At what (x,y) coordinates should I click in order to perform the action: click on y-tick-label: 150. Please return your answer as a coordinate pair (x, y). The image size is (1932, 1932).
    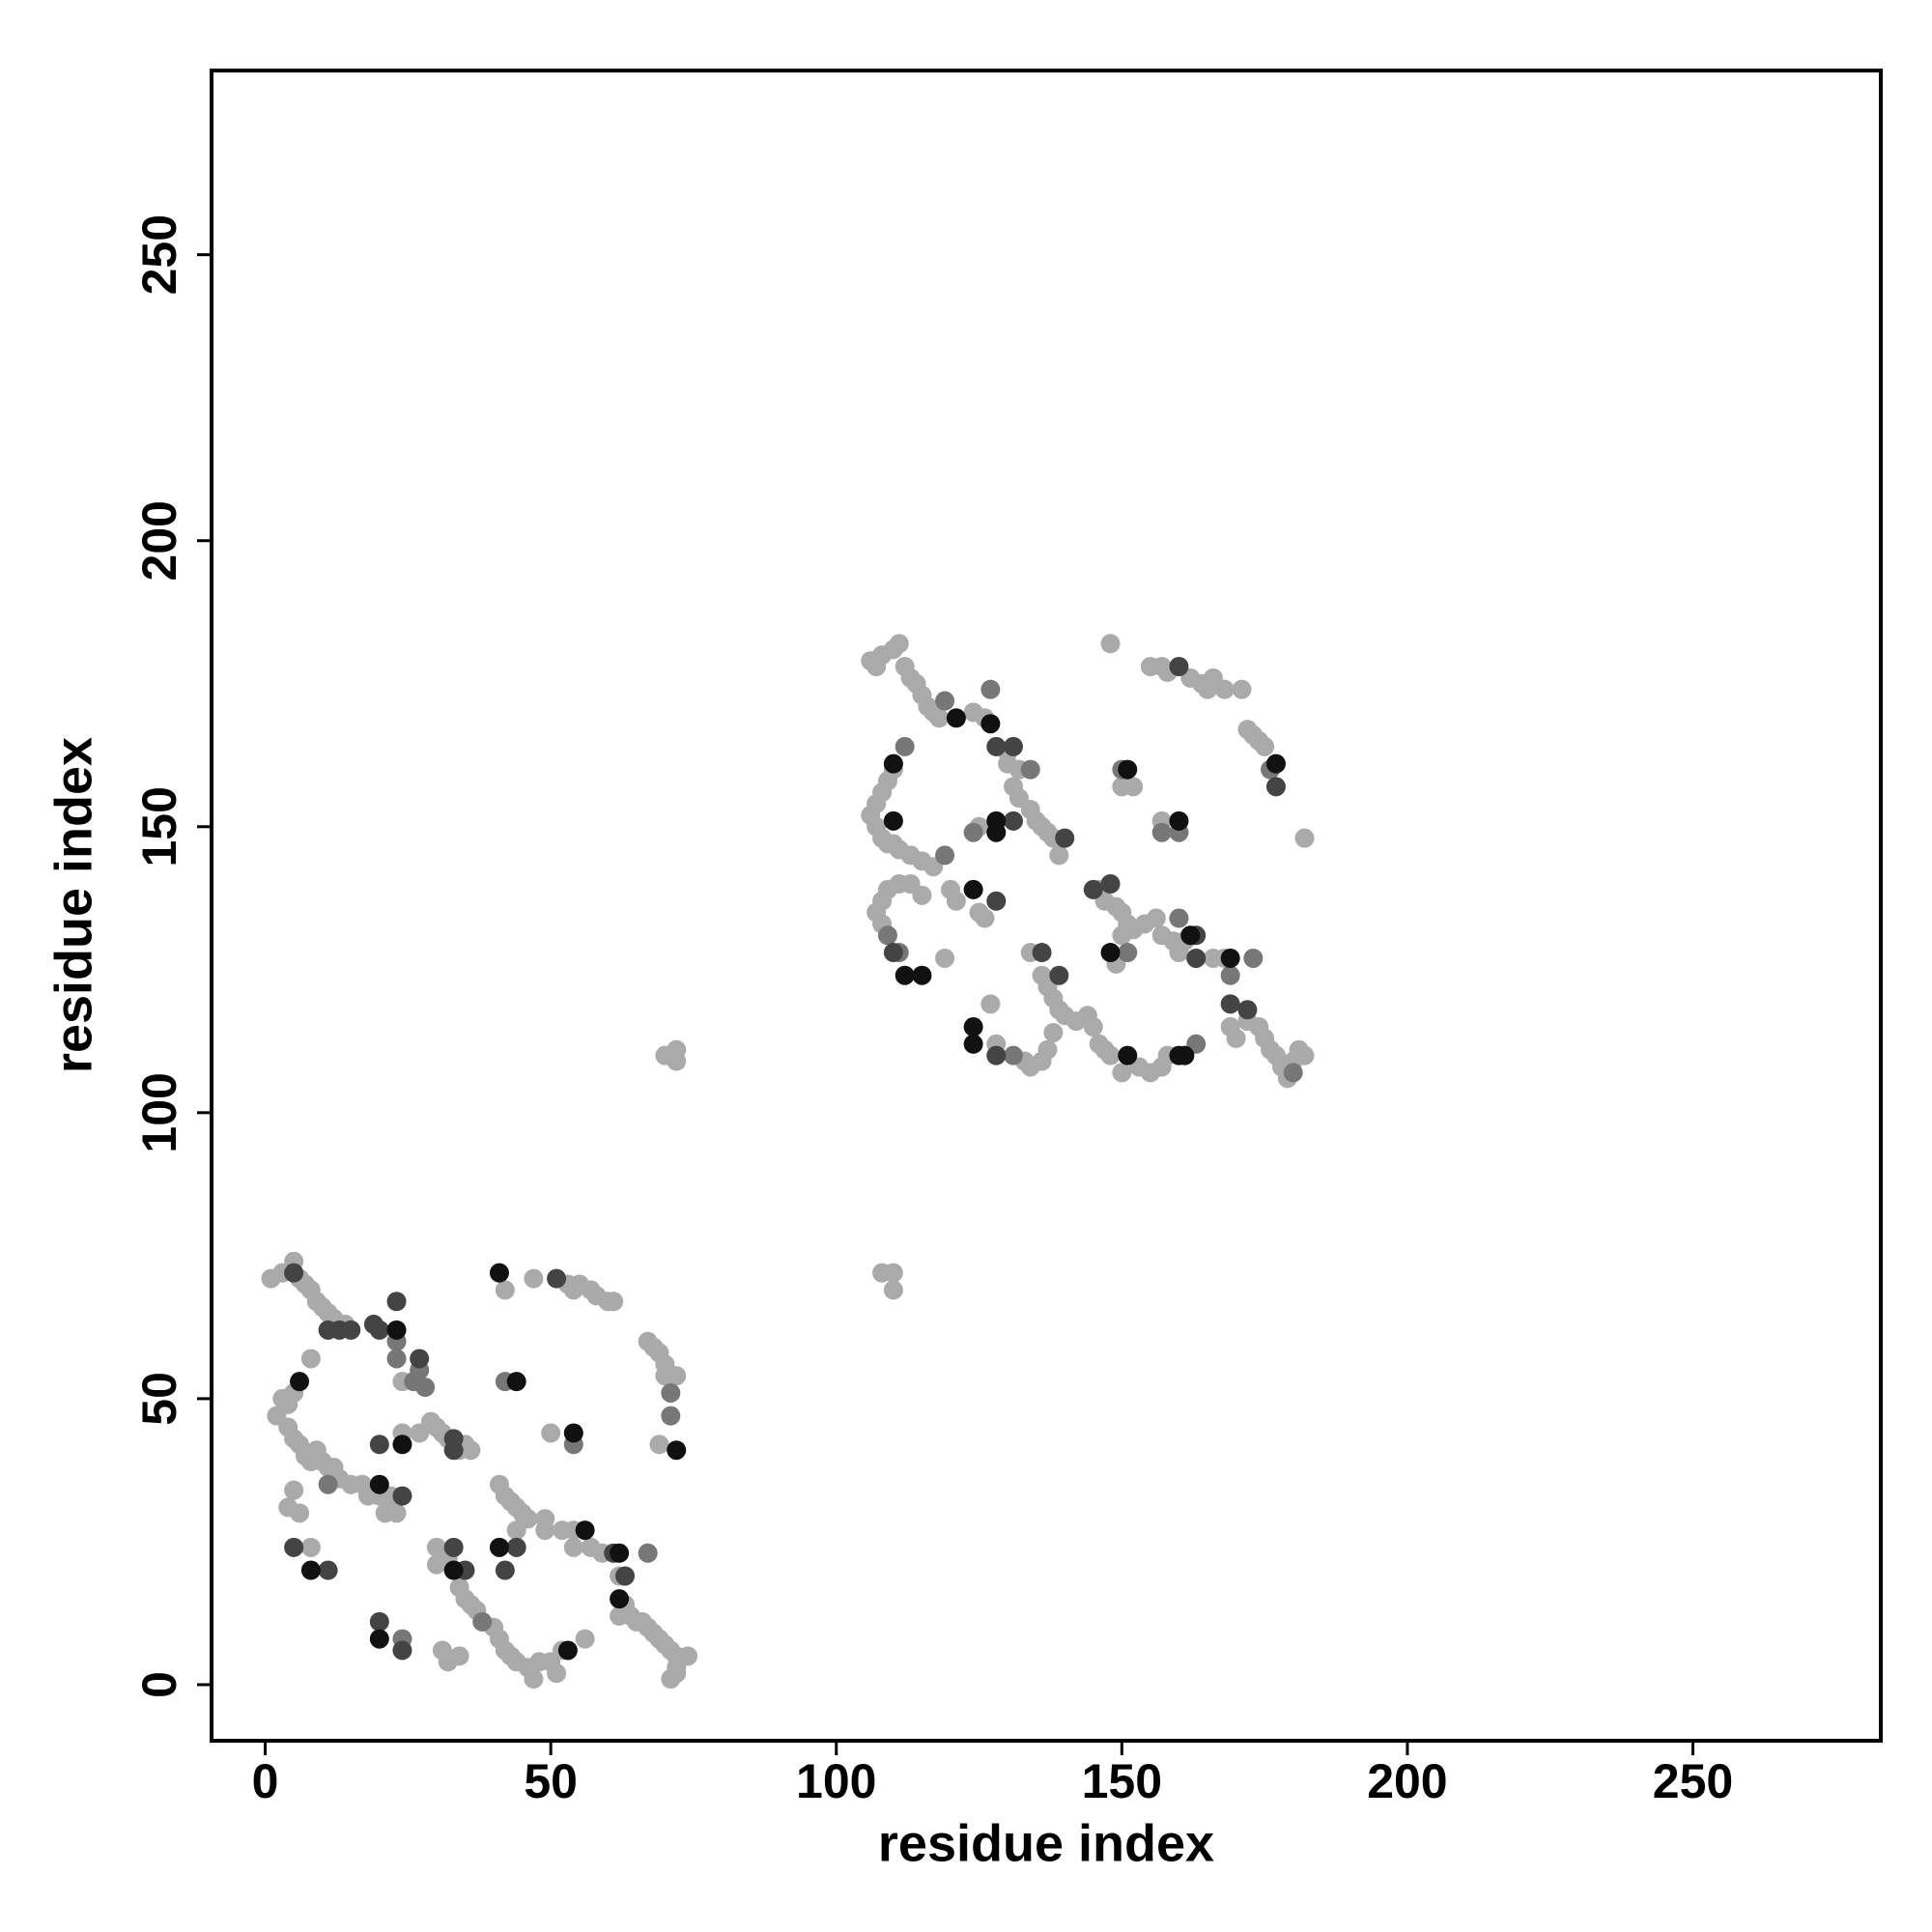
    Looking at the image, I should click on (159, 826).